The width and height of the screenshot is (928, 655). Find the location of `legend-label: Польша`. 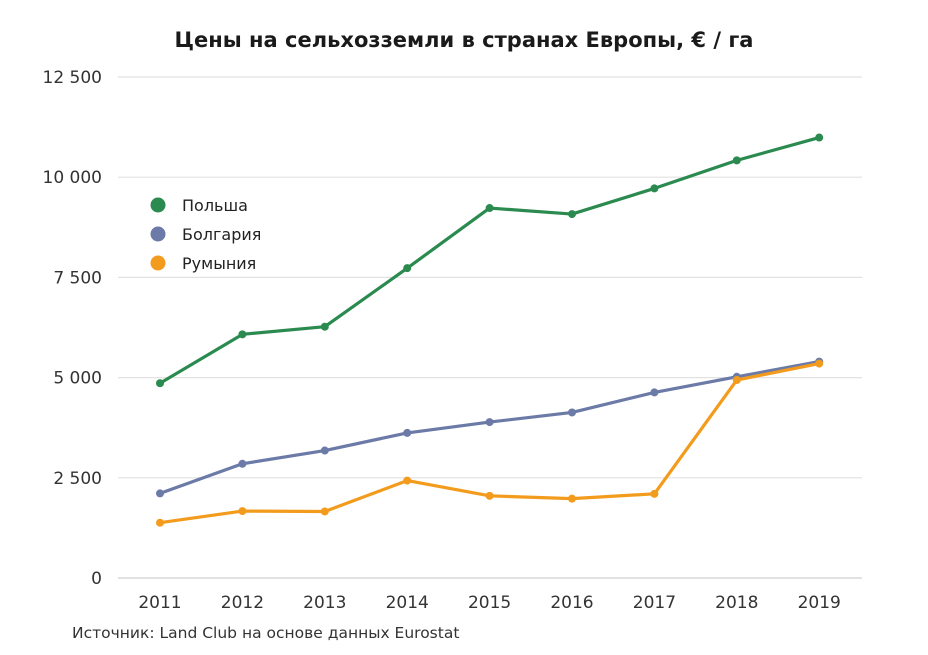

legend-label: Польша is located at coordinates (215, 205).